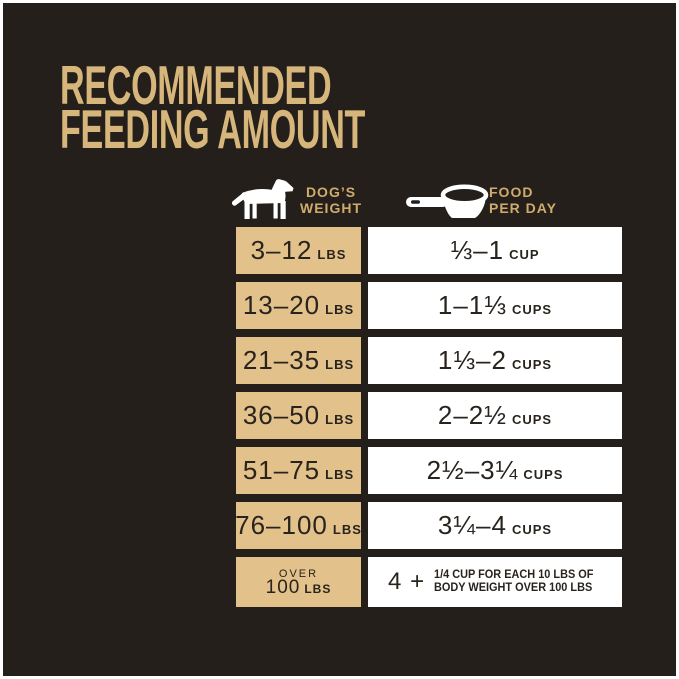 The width and height of the screenshot is (679, 679). I want to click on weight-cell: OVER 100 LBS, so click(298, 582).